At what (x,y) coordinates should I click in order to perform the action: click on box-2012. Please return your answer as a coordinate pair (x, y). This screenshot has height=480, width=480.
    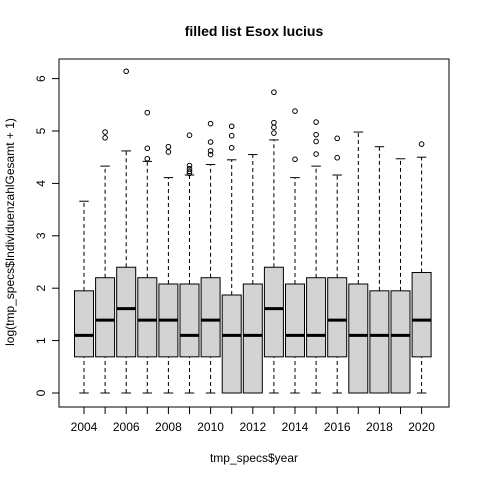
    Looking at the image, I should click on (252, 274).